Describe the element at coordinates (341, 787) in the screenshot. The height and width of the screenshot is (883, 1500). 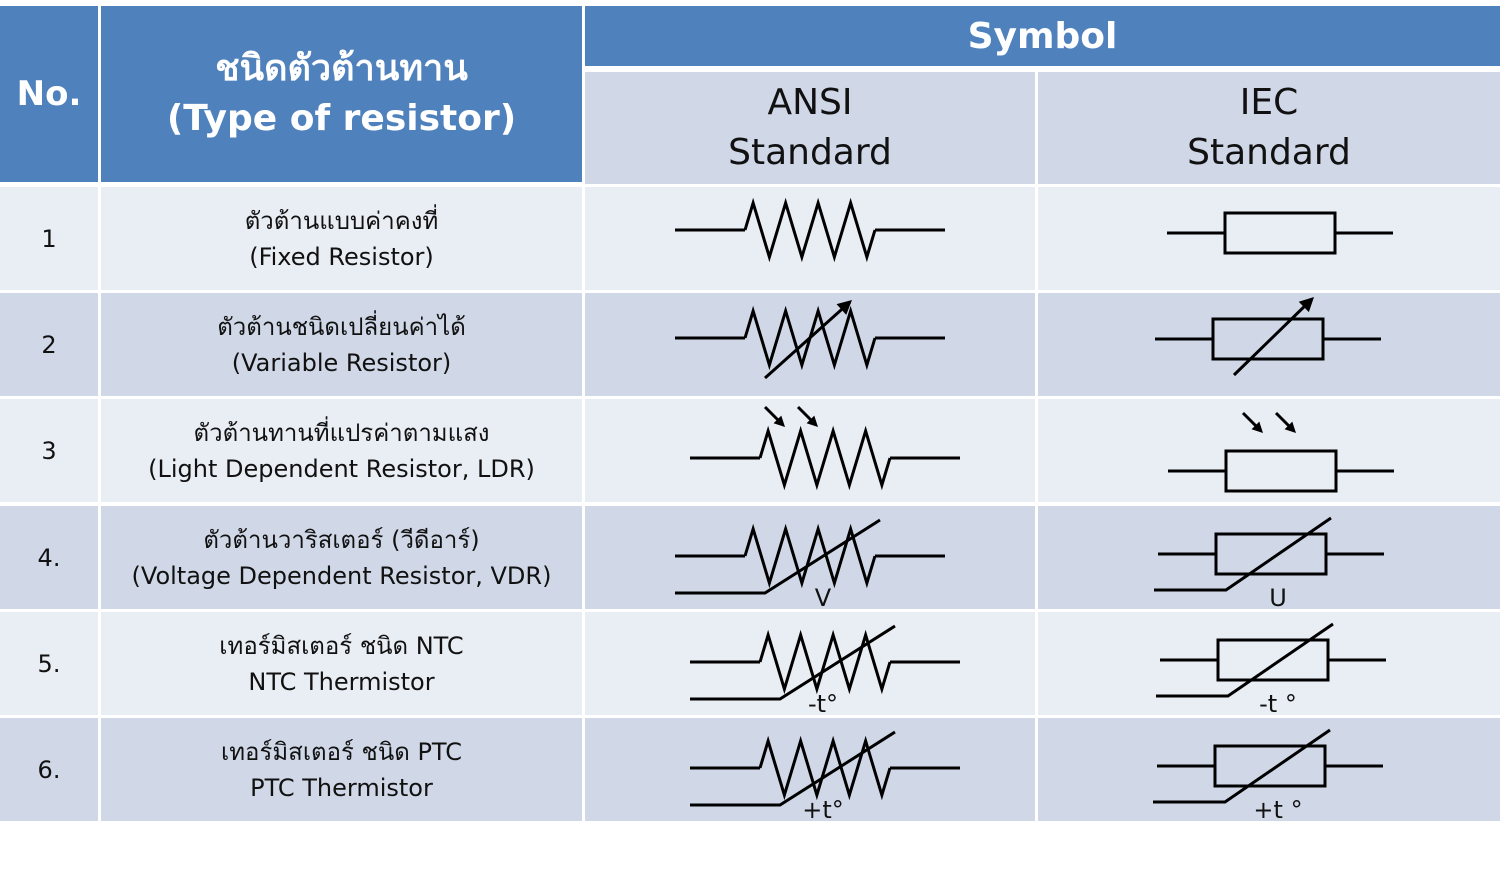
I see `type-name-english: PTC Thermistor` at that location.